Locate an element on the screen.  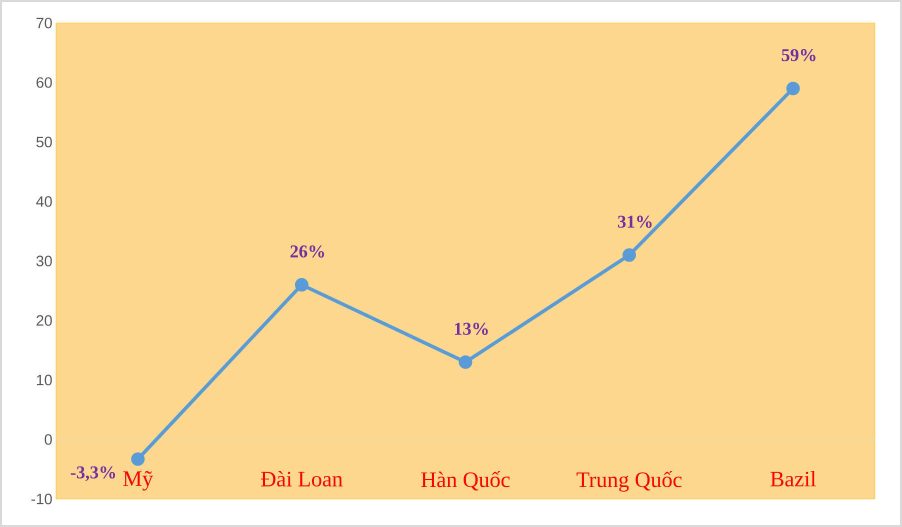
y-tick-label: 30 is located at coordinates (44, 261).